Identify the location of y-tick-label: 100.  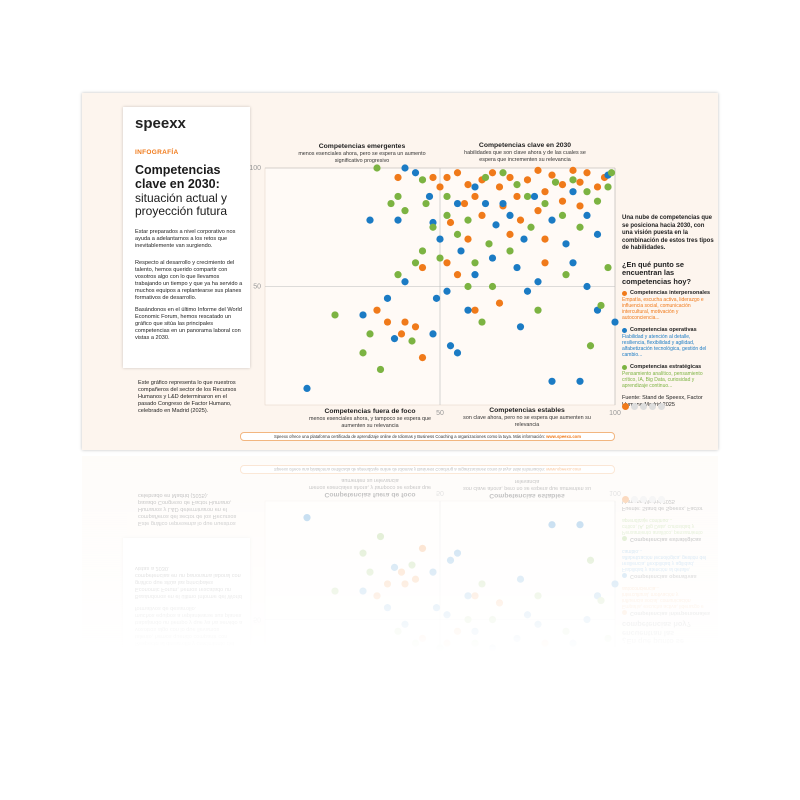
(255, 168).